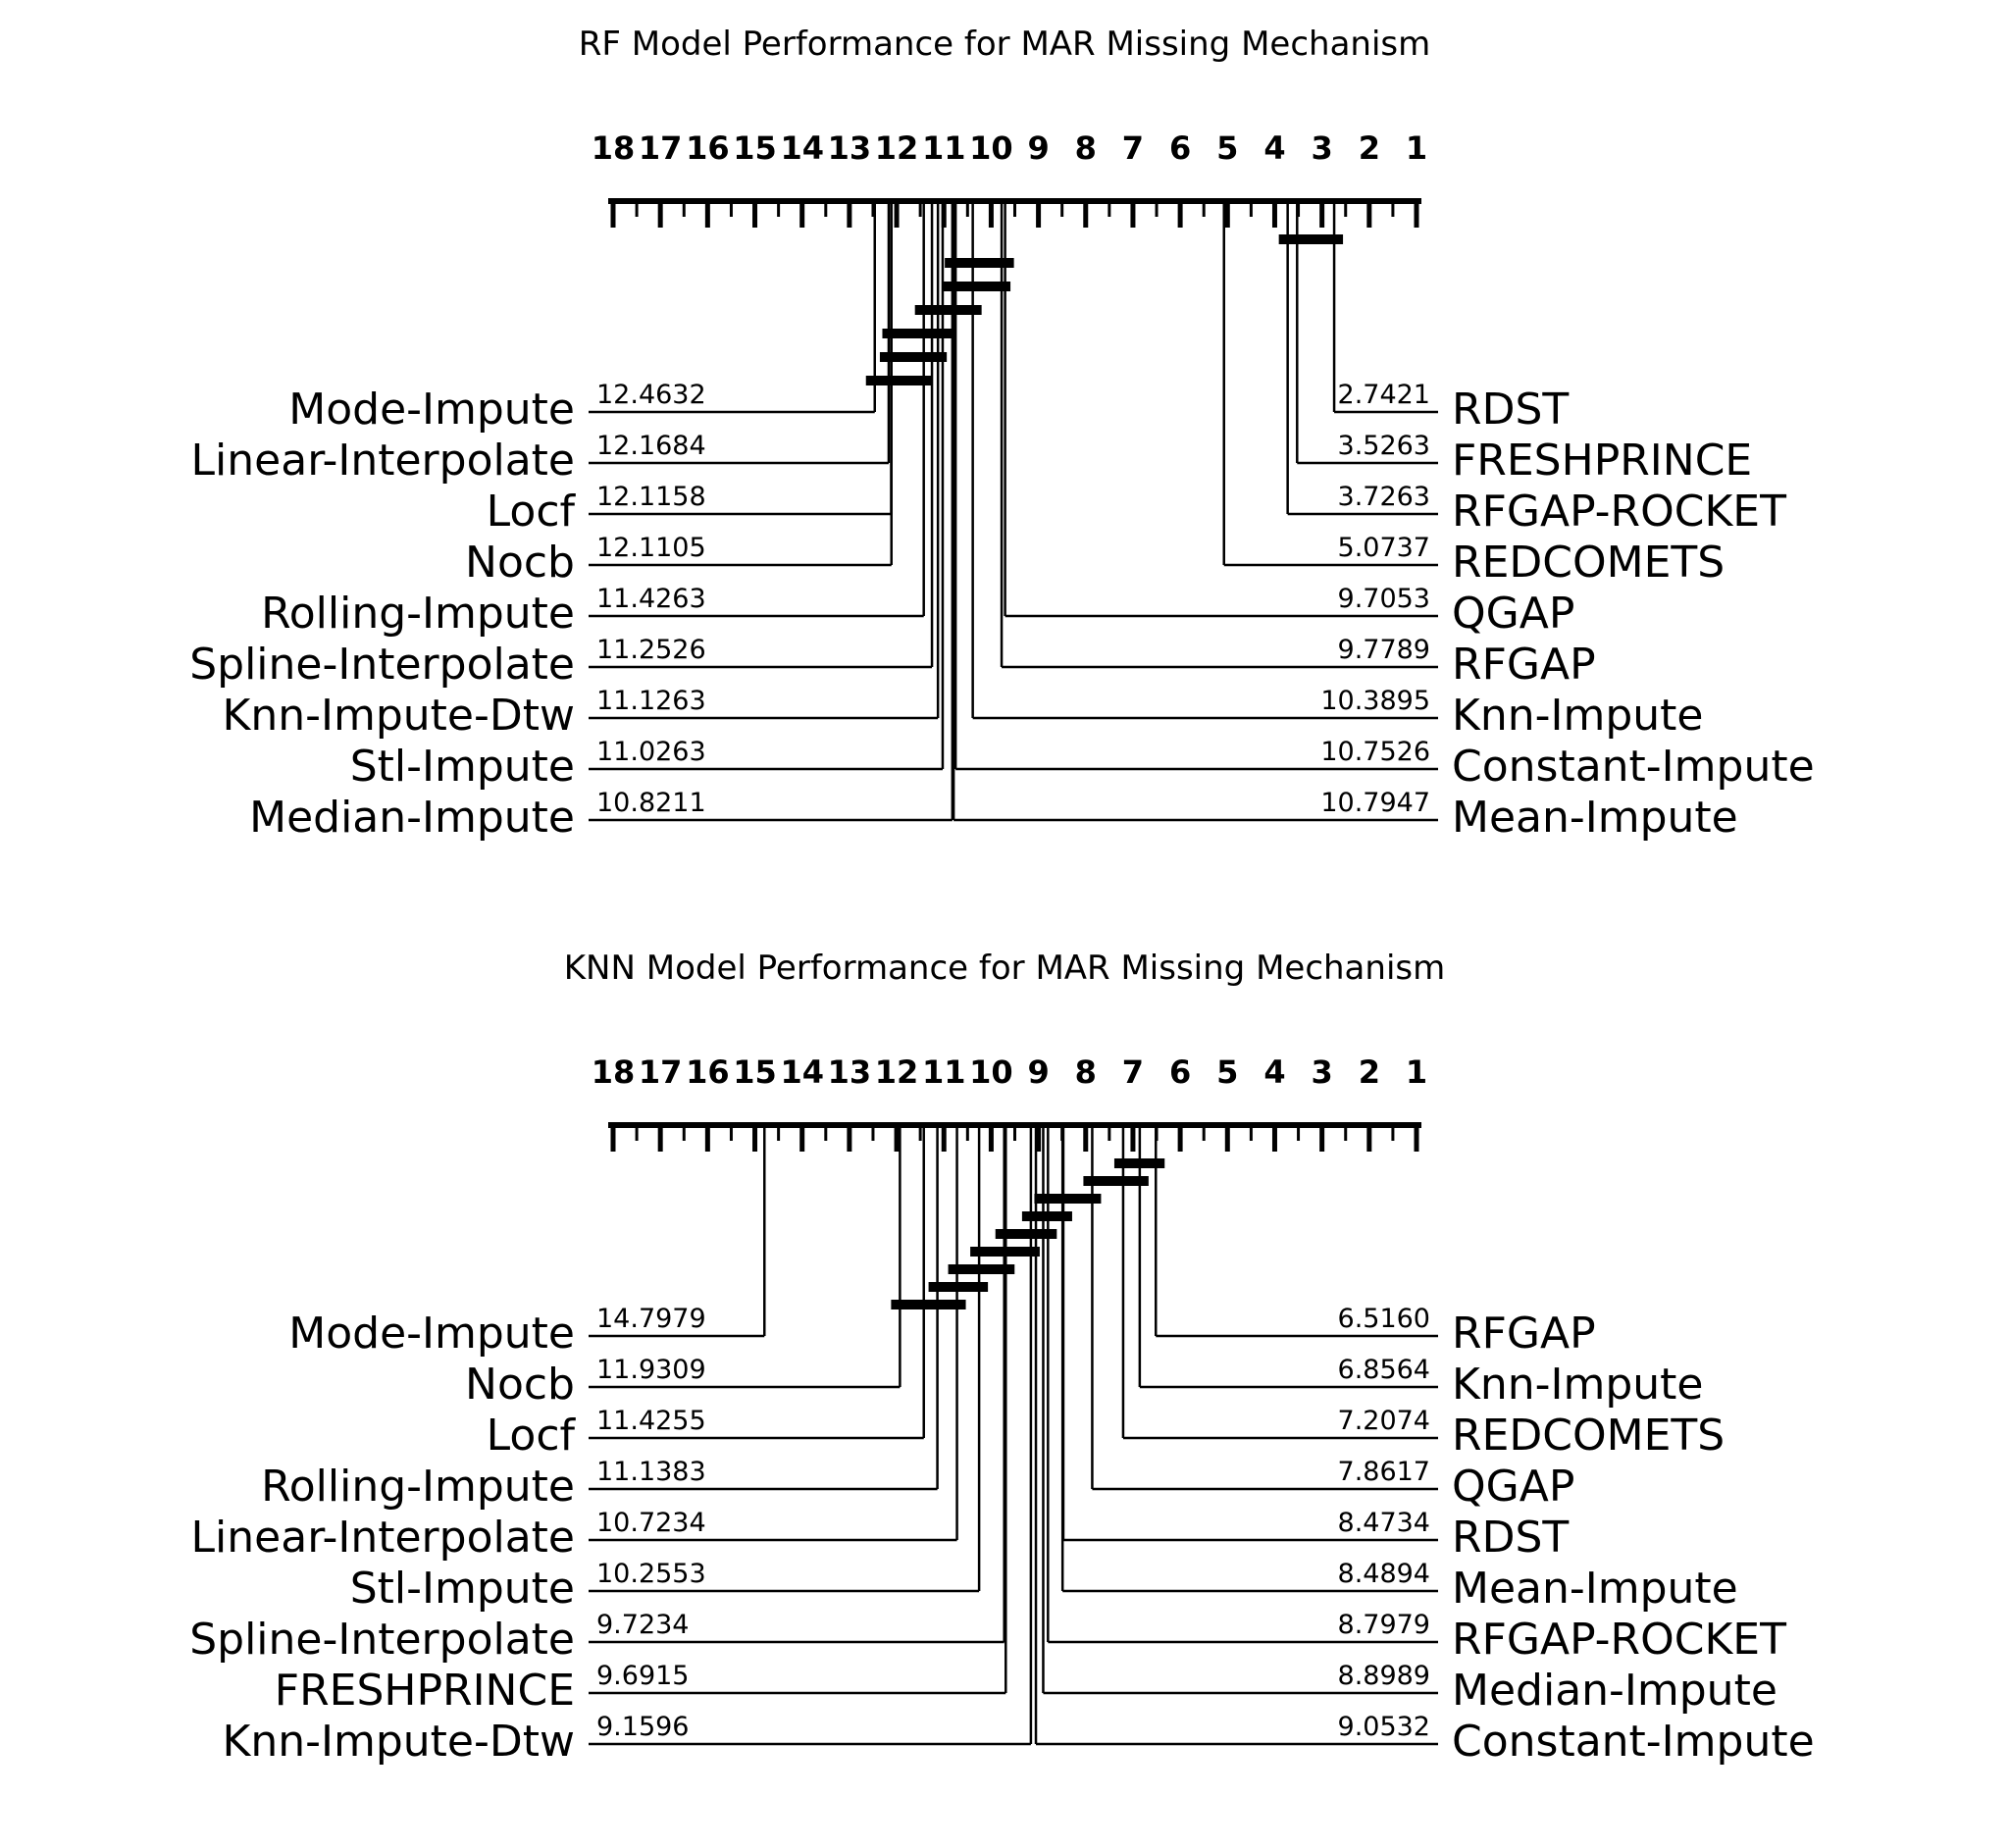 The height and width of the screenshot is (1848, 2009). I want to click on method-rank-value: 10.3895, so click(1375, 701).